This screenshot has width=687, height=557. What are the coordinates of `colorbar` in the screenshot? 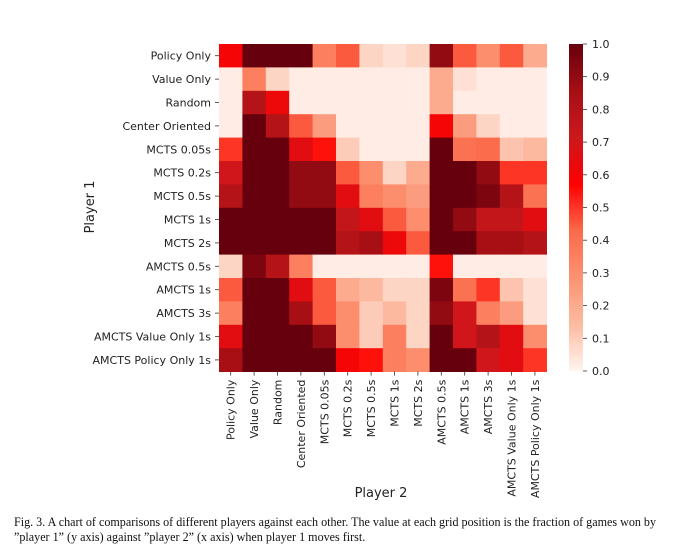 It's located at (576, 207).